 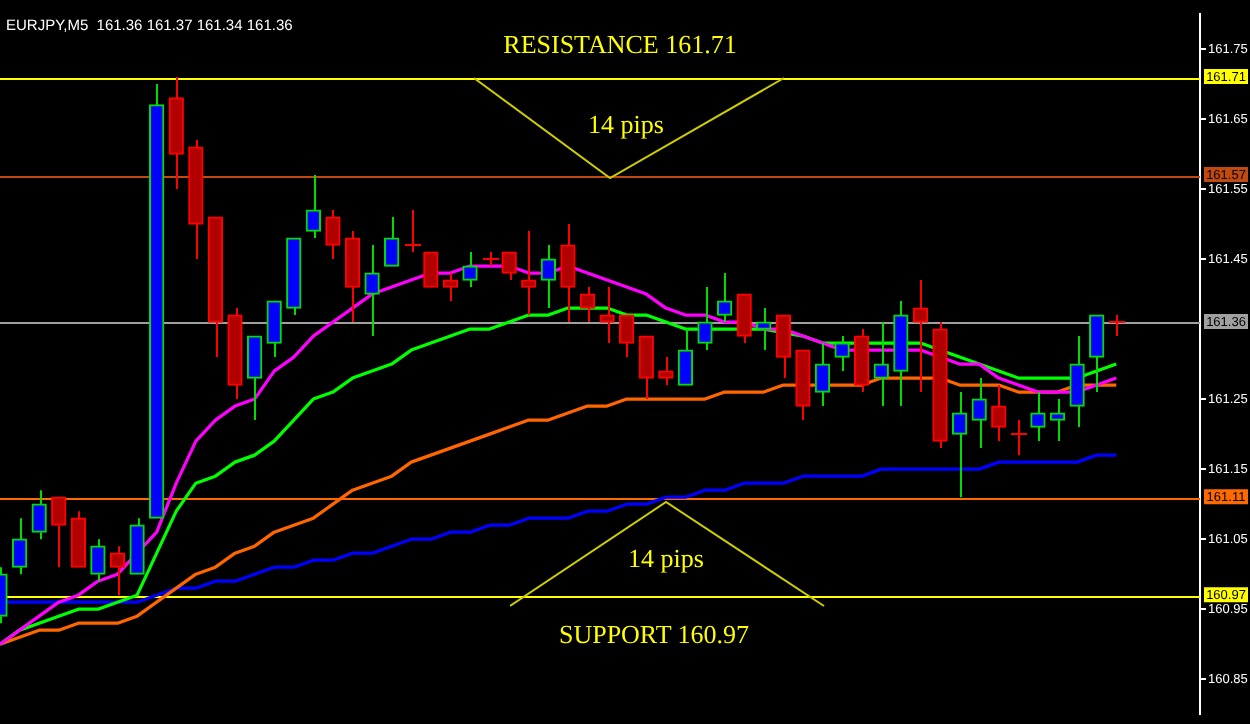 What do you see at coordinates (654, 633) in the screenshot?
I see `annotation: SUPPORT 160.97` at bounding box center [654, 633].